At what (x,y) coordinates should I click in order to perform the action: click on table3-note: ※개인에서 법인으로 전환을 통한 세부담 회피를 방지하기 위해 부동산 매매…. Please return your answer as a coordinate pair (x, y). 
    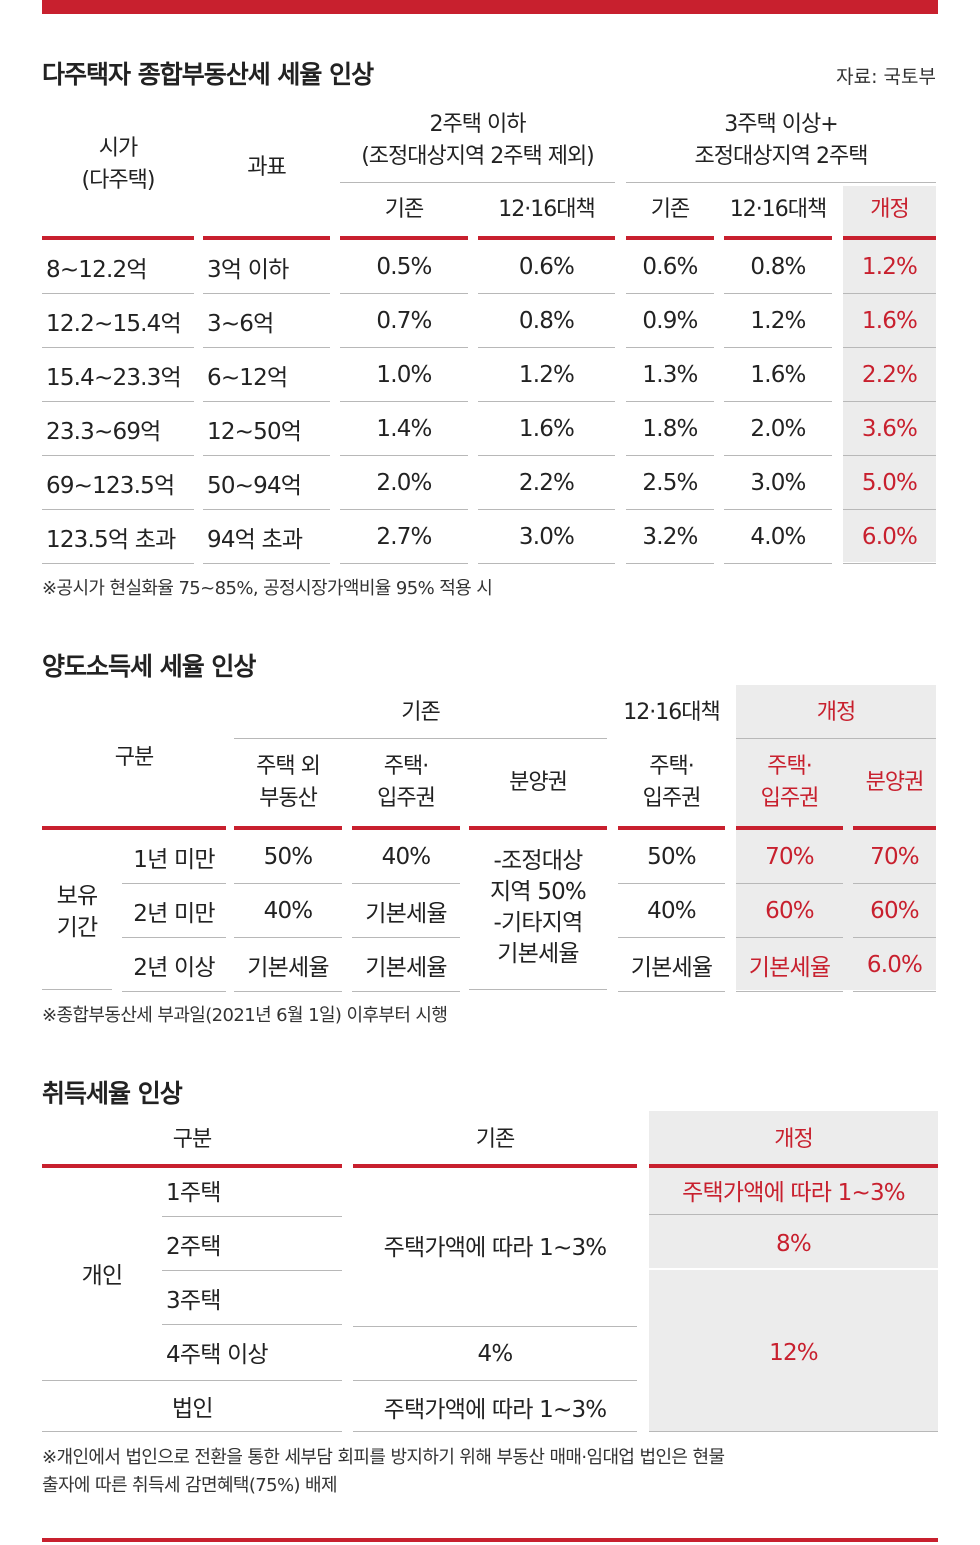
    Looking at the image, I should click on (383, 1471).